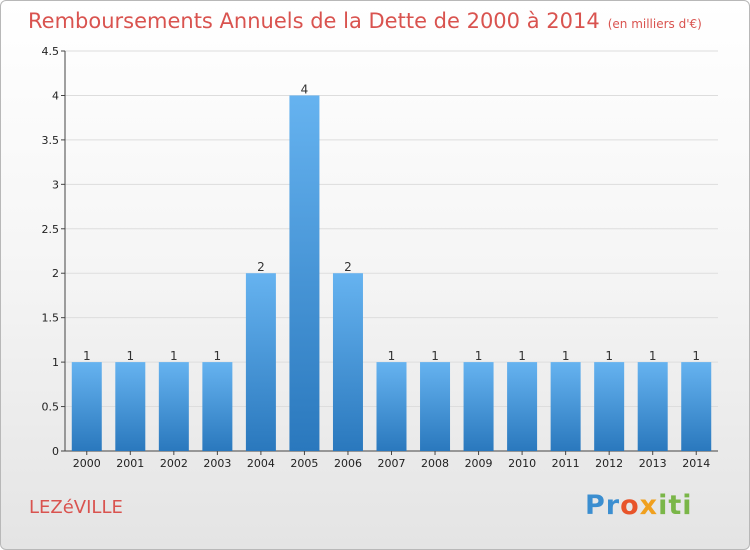 This screenshot has height=550, width=750. What do you see at coordinates (609, 406) in the screenshot?
I see `bar-2012` at bounding box center [609, 406].